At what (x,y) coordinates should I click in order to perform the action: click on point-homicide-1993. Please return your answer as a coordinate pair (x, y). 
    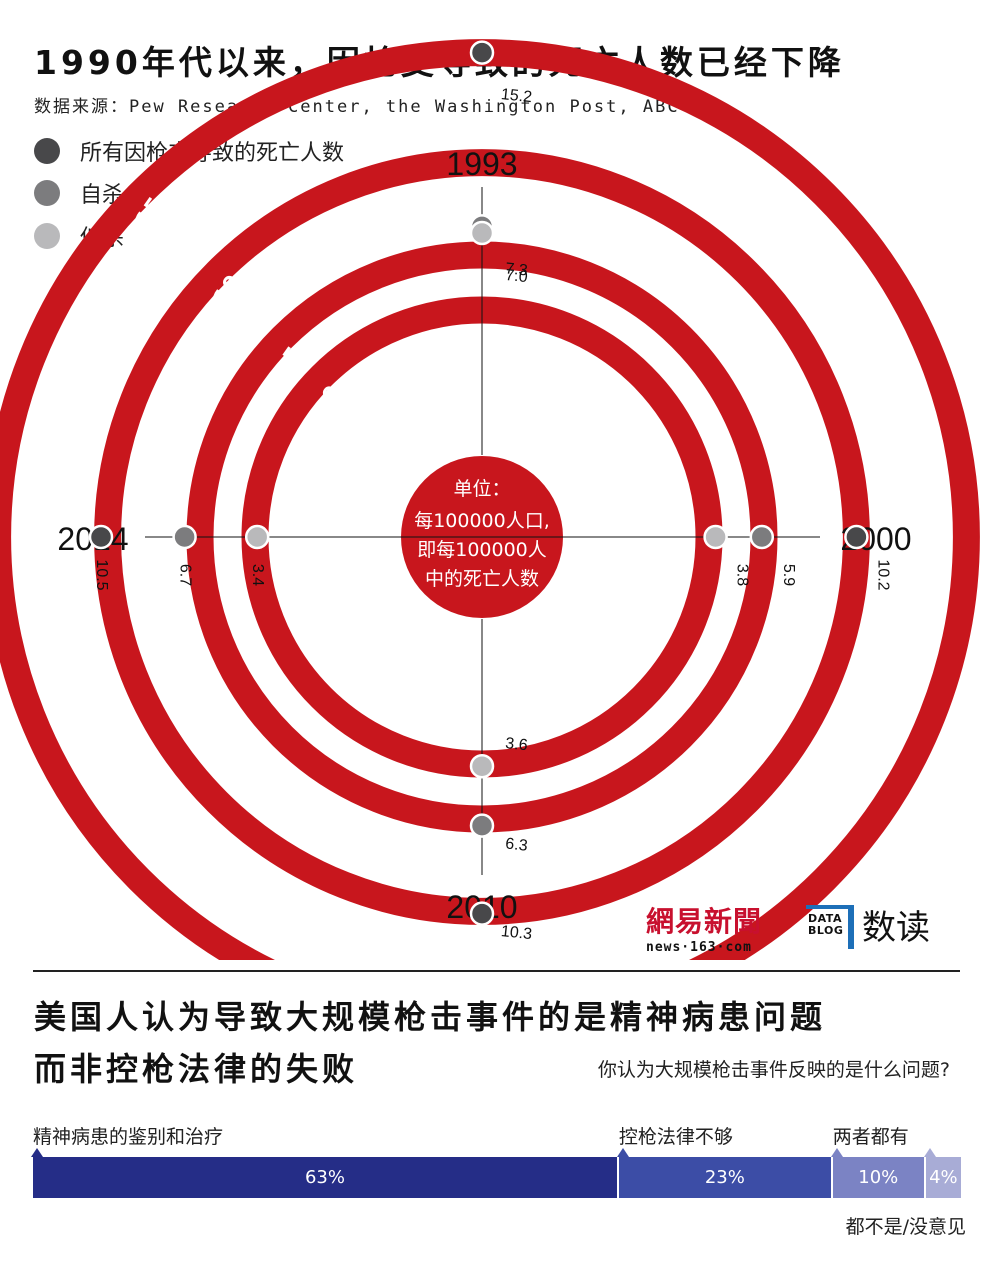
    Looking at the image, I should click on (482, 233).